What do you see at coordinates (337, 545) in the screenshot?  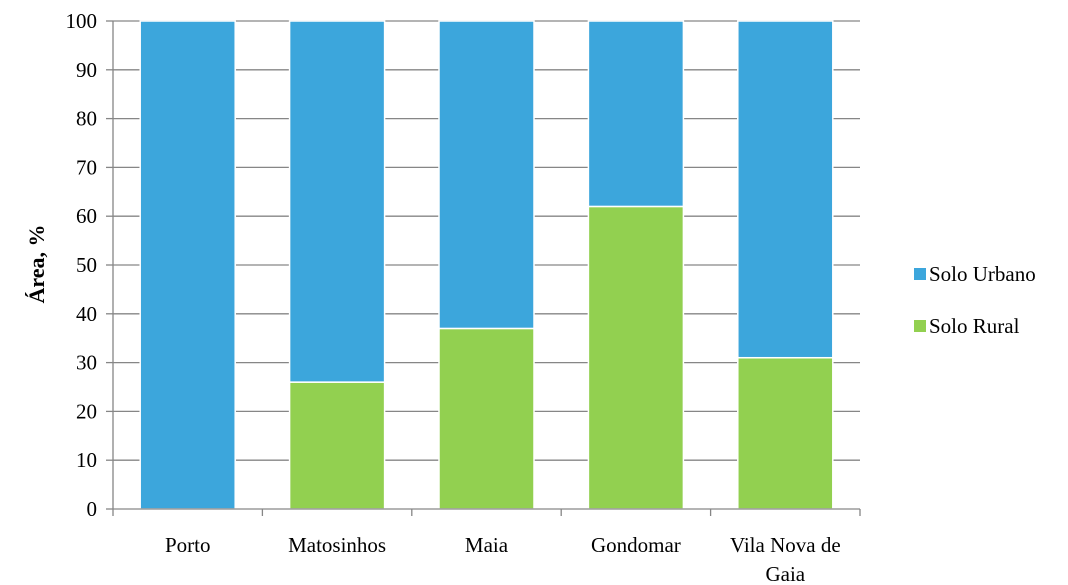 I see `category-label: Matosinhos` at bounding box center [337, 545].